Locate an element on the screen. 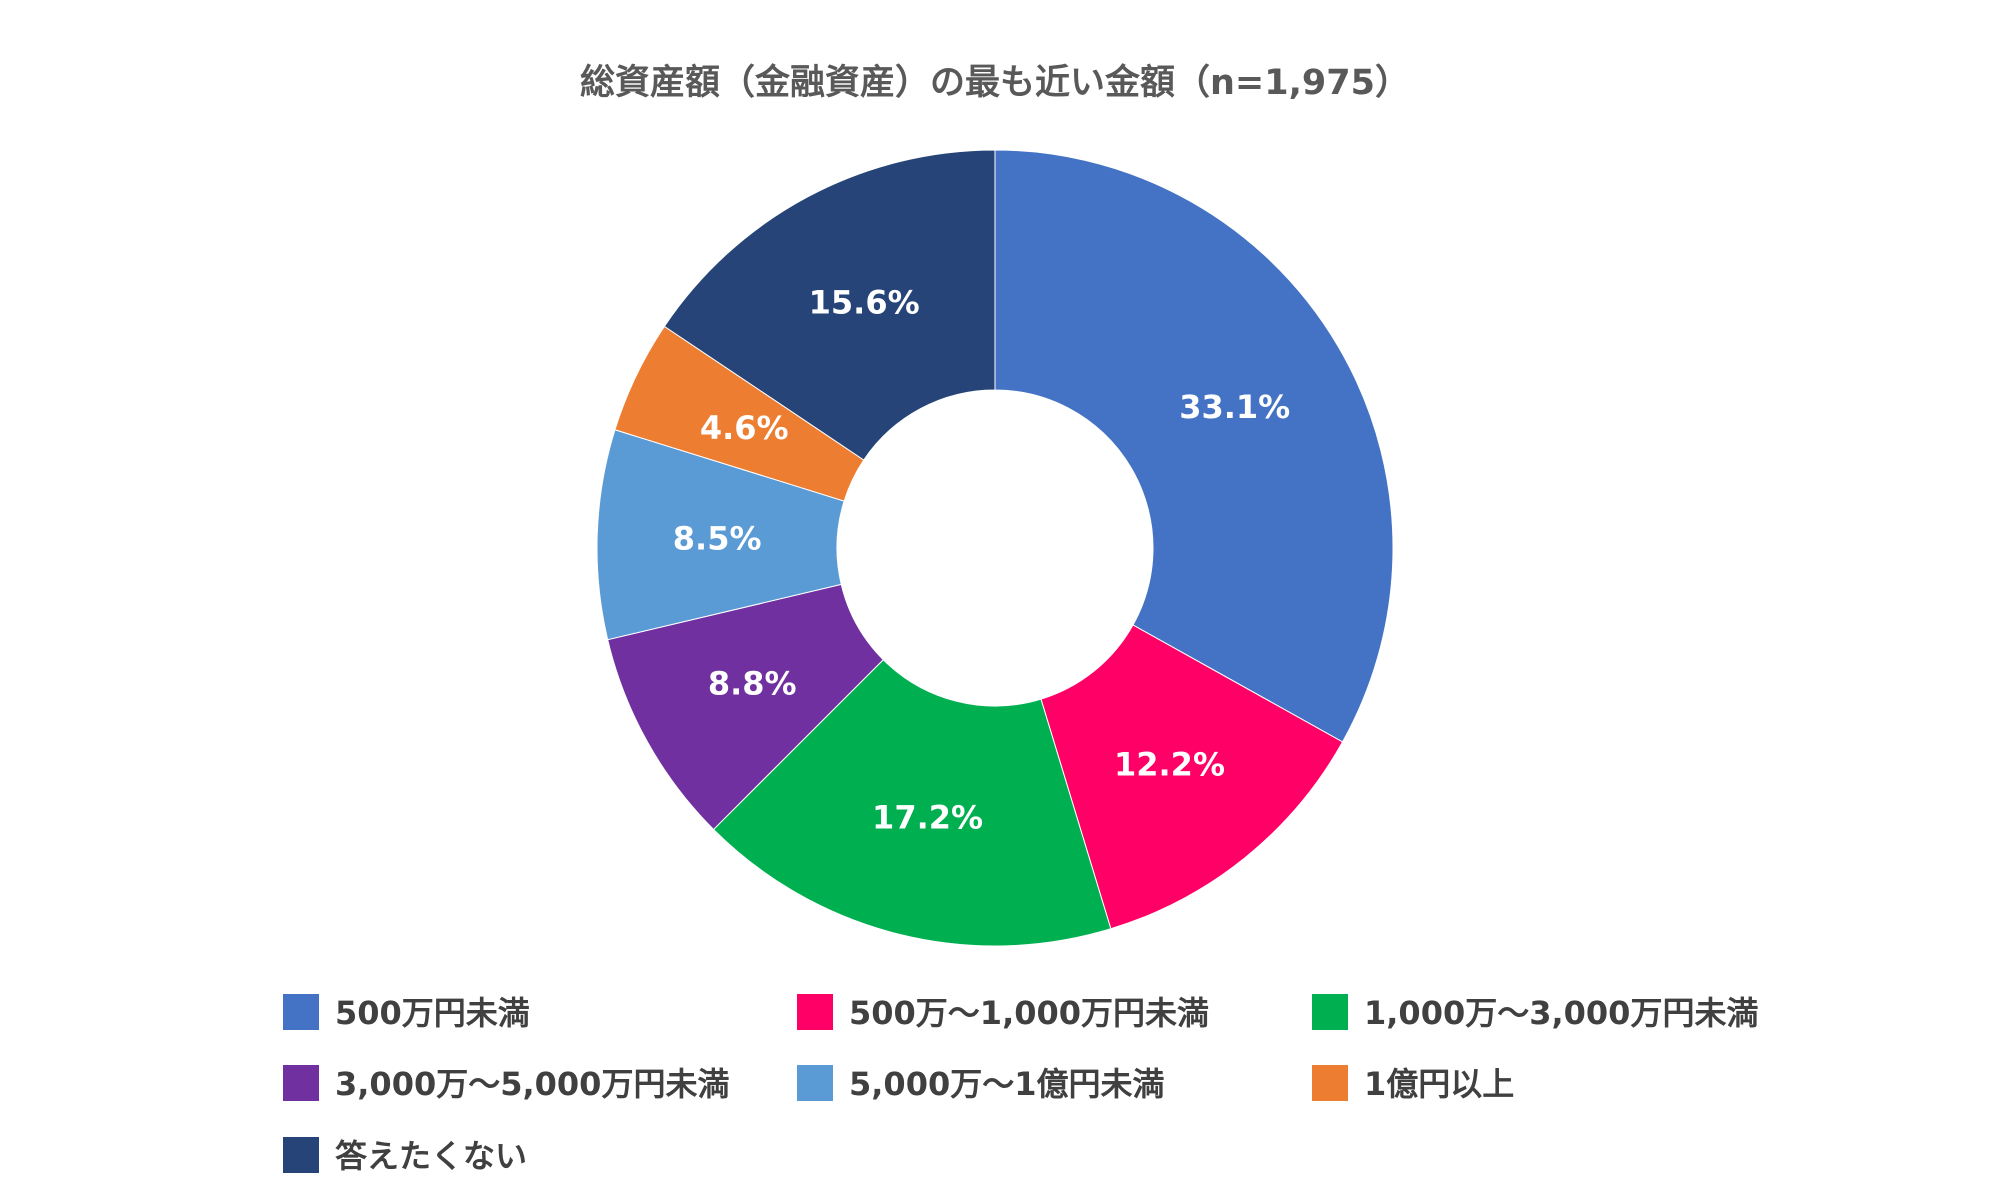 The height and width of the screenshot is (1186, 2013). legend-label-5: 1億円以上 is located at coordinates (1439, 1084).